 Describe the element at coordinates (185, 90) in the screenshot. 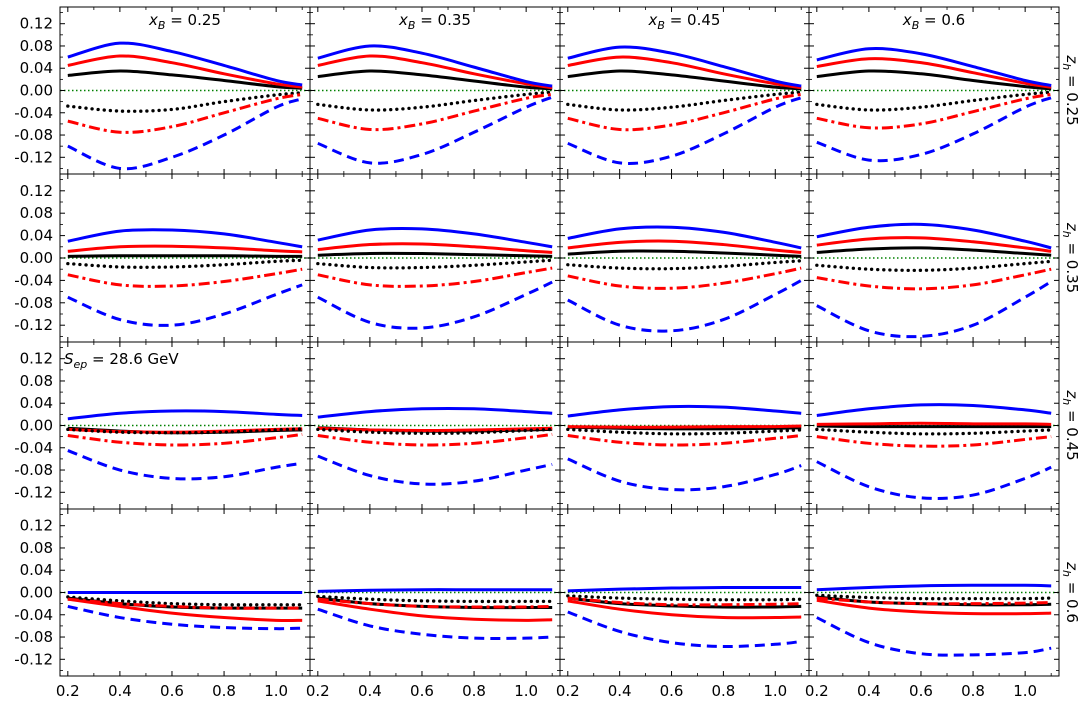

I see `panel-r1-c1` at that location.